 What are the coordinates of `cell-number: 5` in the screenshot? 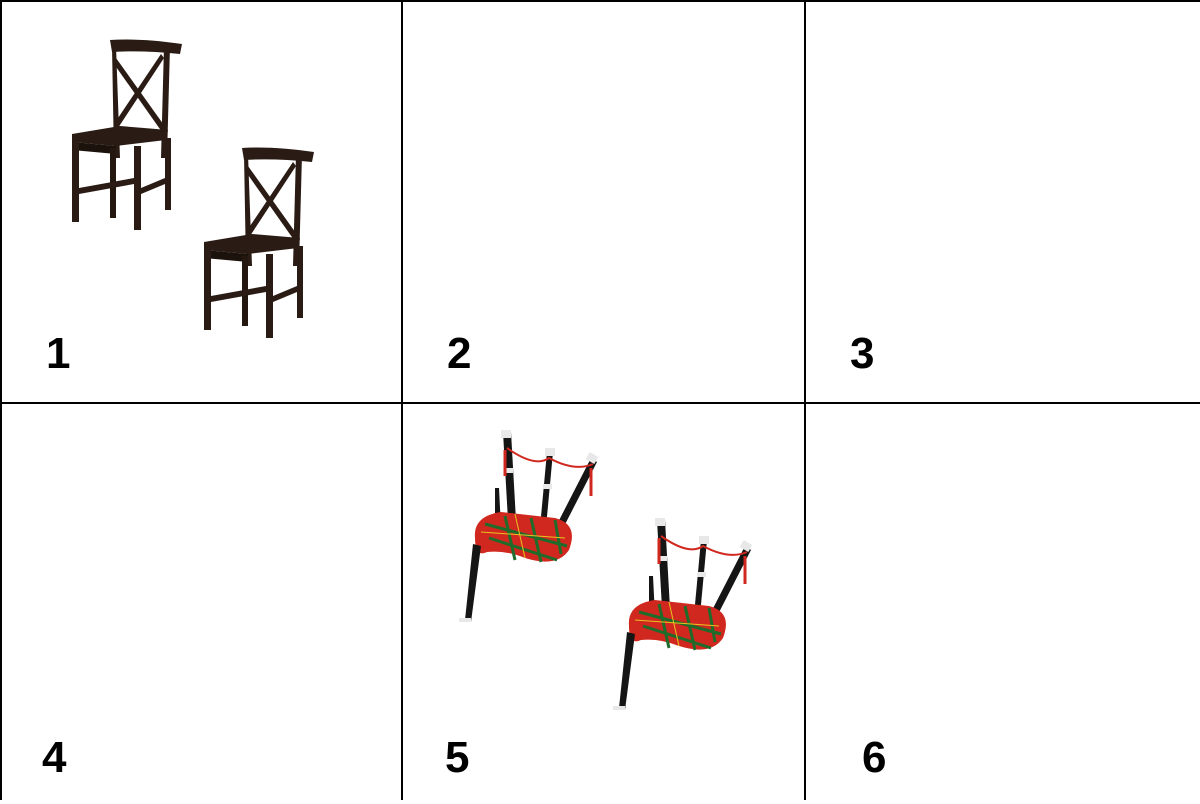 It's located at (457, 757).